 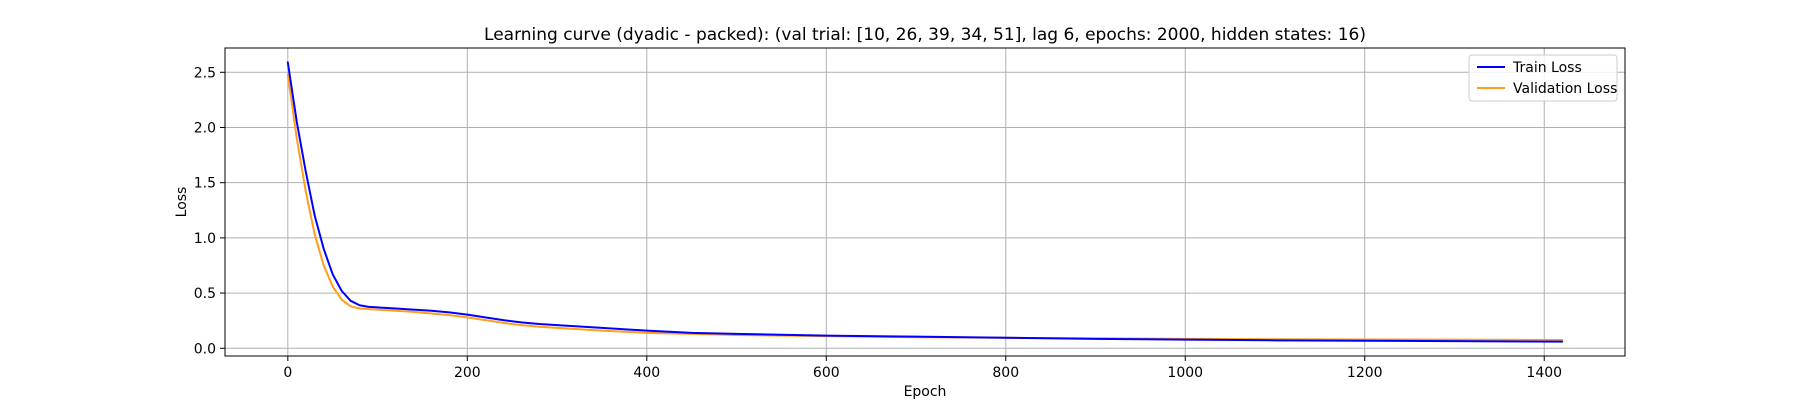 I want to click on y-axis-title: Loss, so click(x=182, y=202).